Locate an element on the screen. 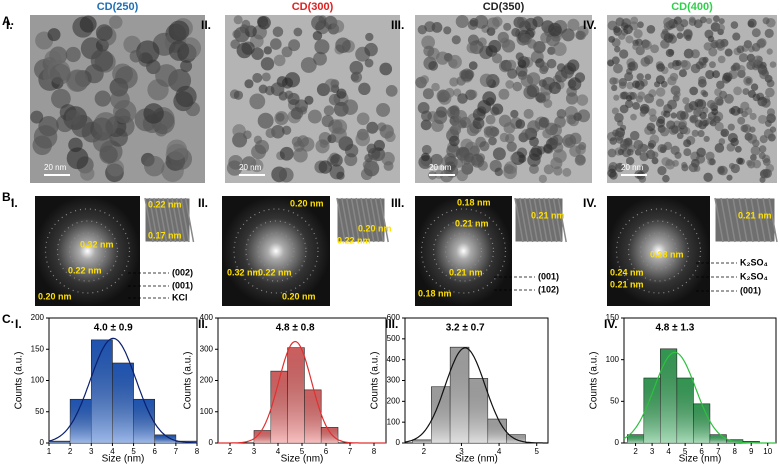 This screenshot has height=467, width=780. particles is located at coordinates (692, 99).